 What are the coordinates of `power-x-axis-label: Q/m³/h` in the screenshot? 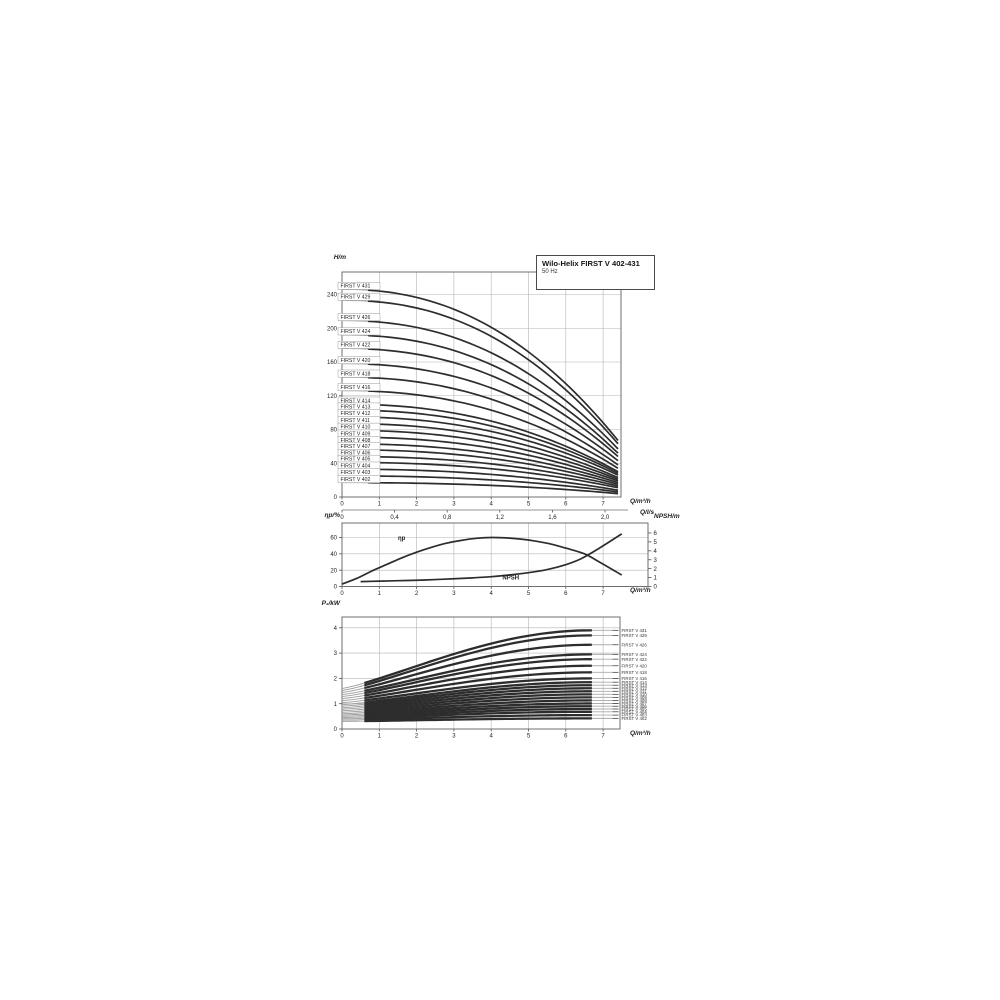 It's located at (640, 733).